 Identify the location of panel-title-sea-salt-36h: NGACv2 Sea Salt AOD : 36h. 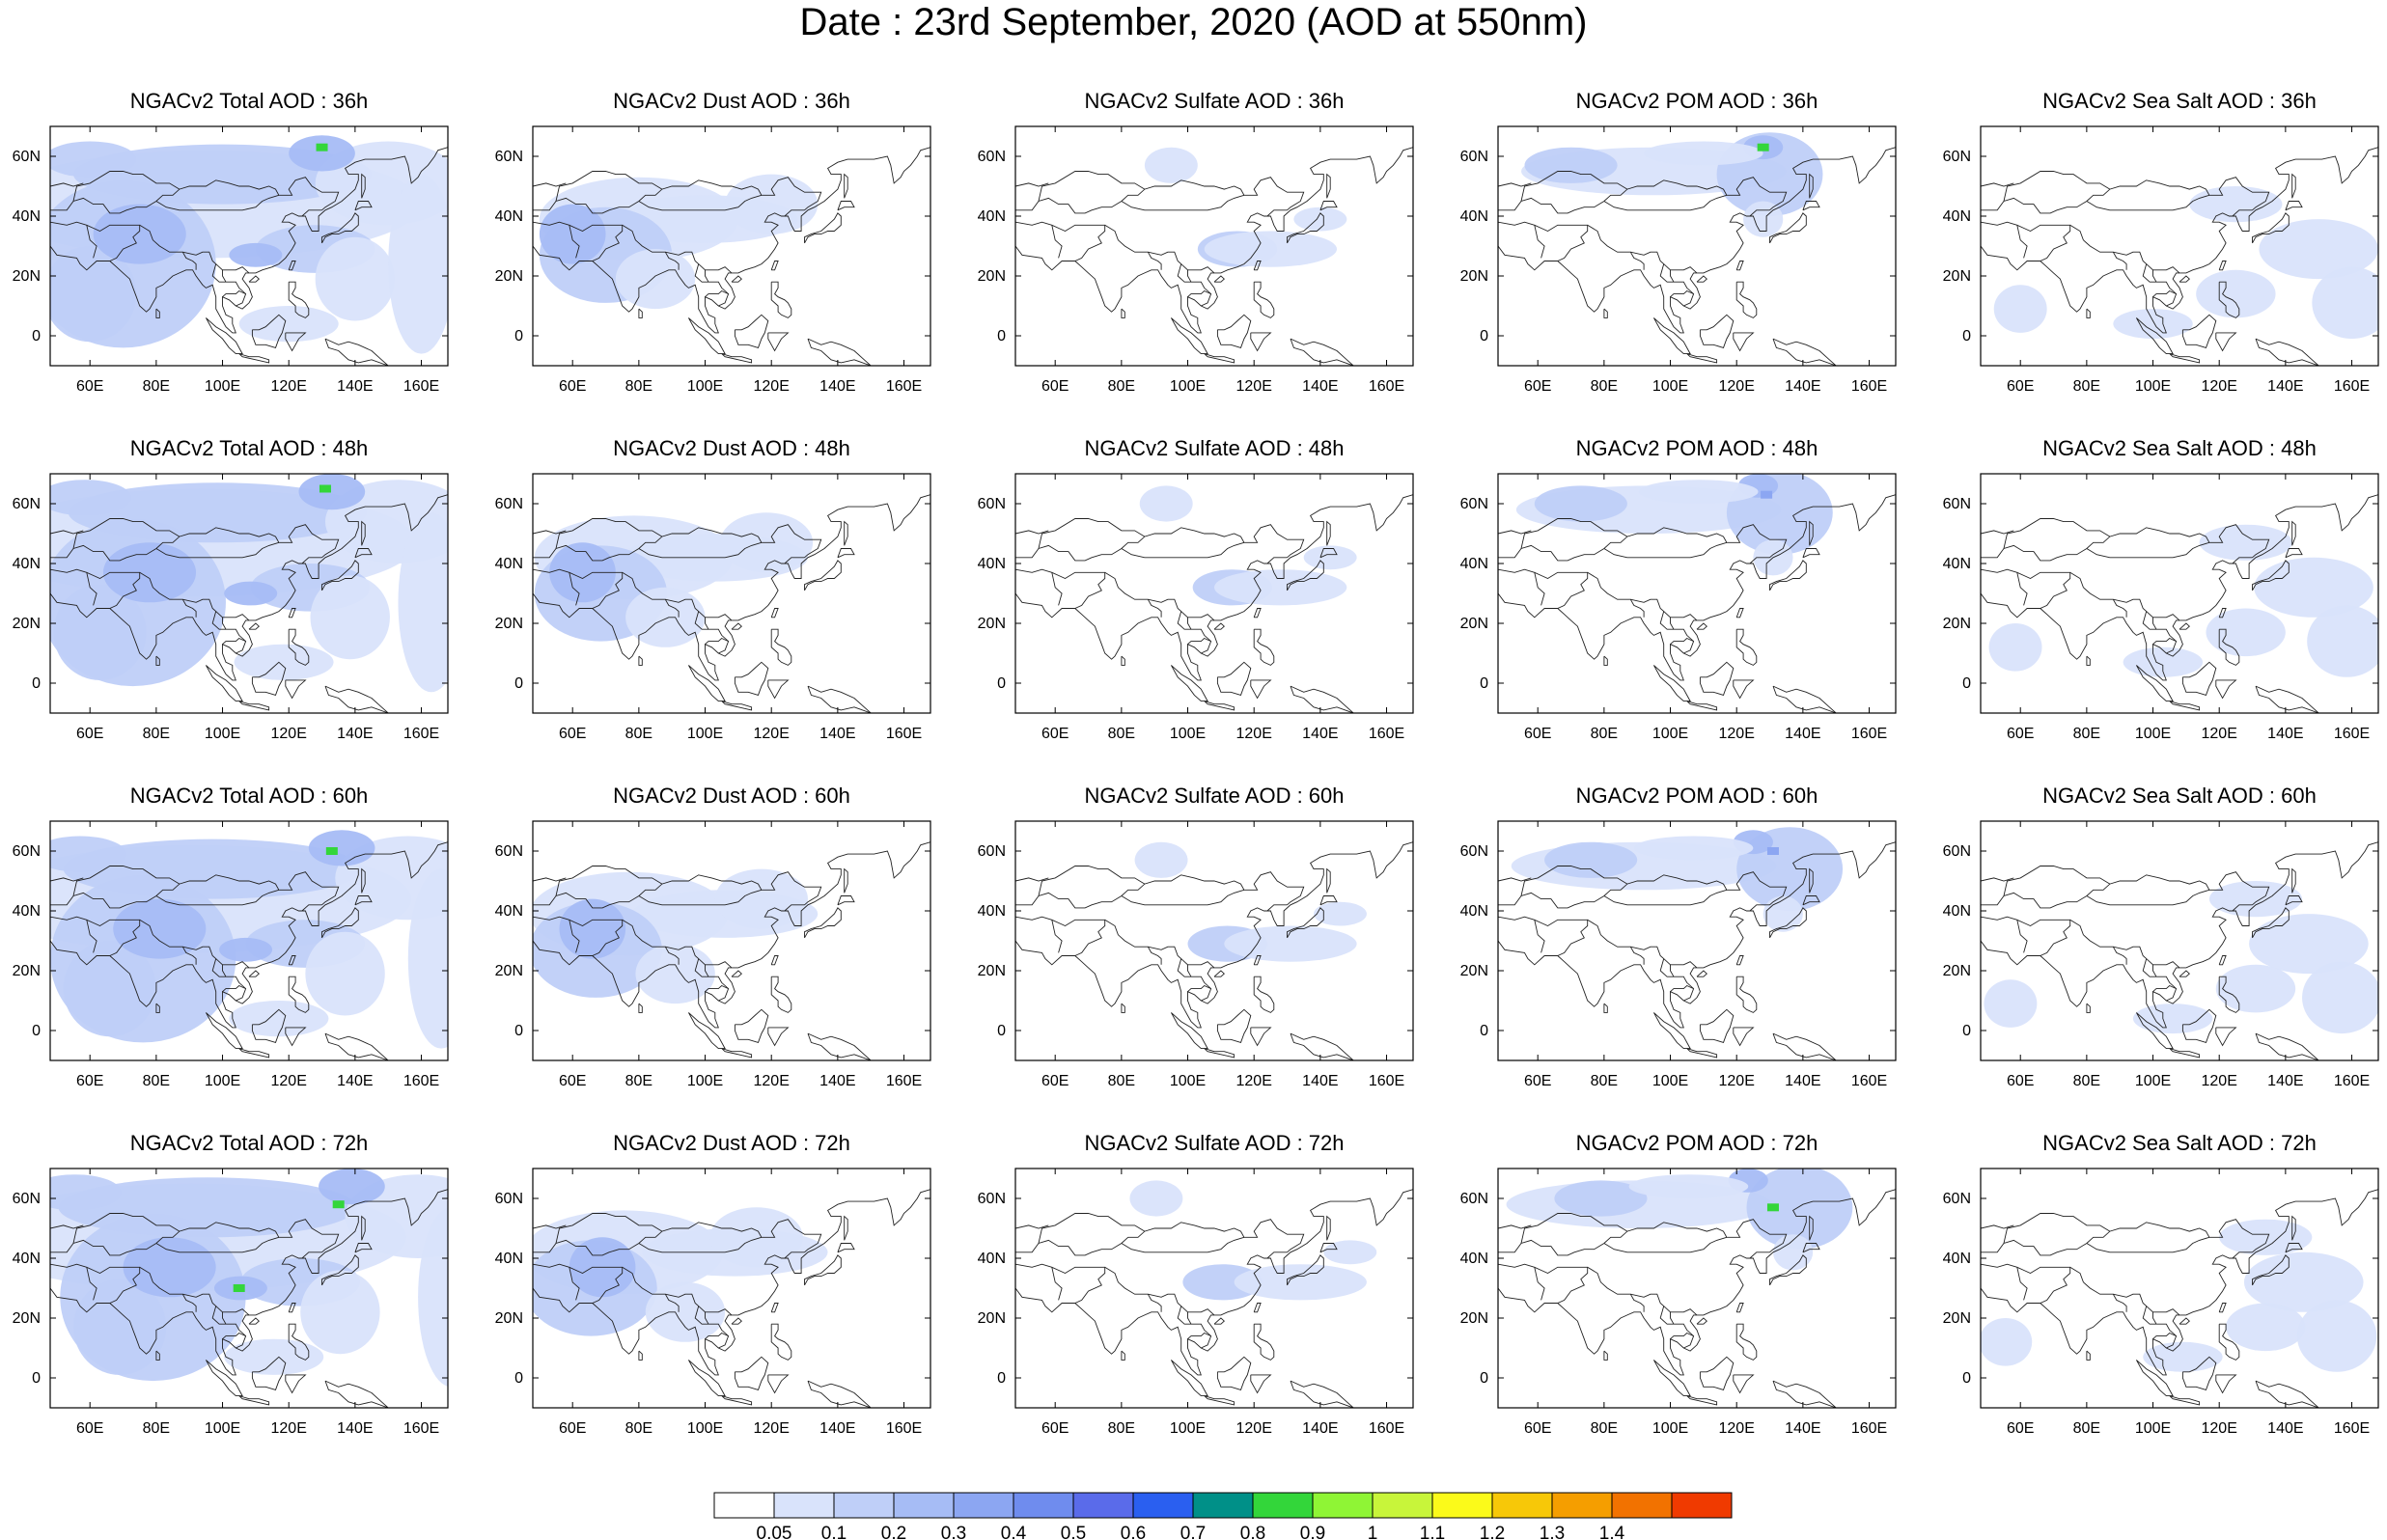
(2179, 101).